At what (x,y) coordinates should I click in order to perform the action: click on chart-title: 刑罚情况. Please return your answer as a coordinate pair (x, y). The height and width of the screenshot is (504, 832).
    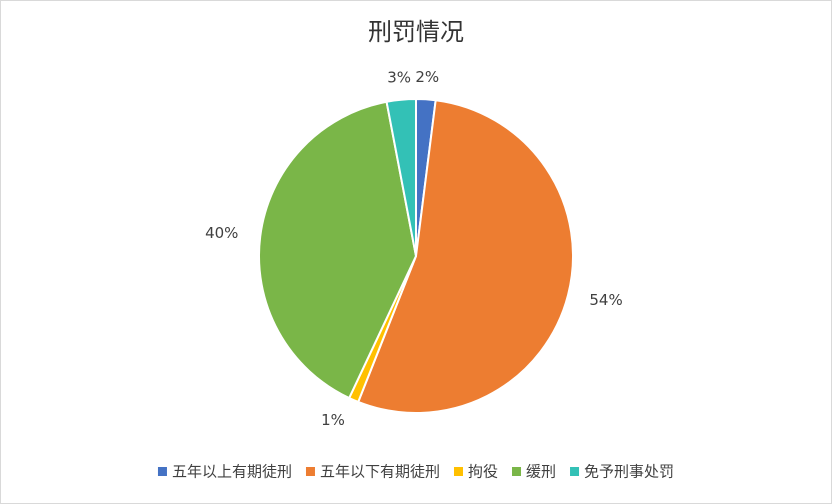
    Looking at the image, I should click on (416, 32).